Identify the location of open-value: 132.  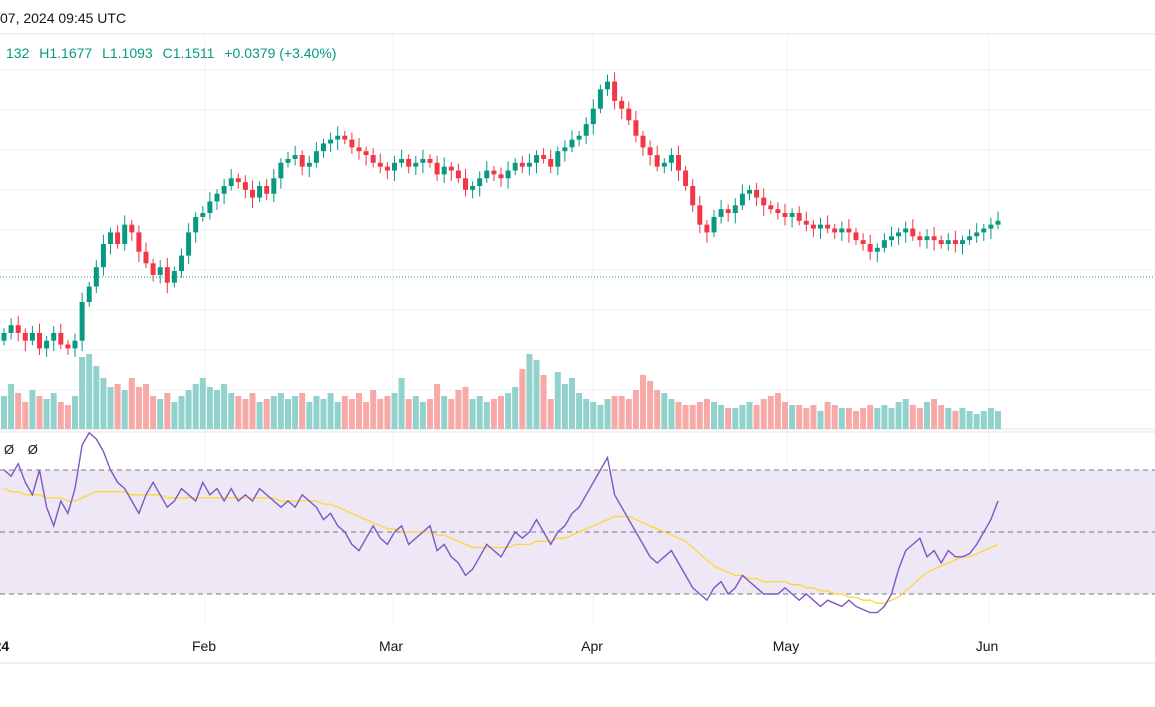
(18, 53).